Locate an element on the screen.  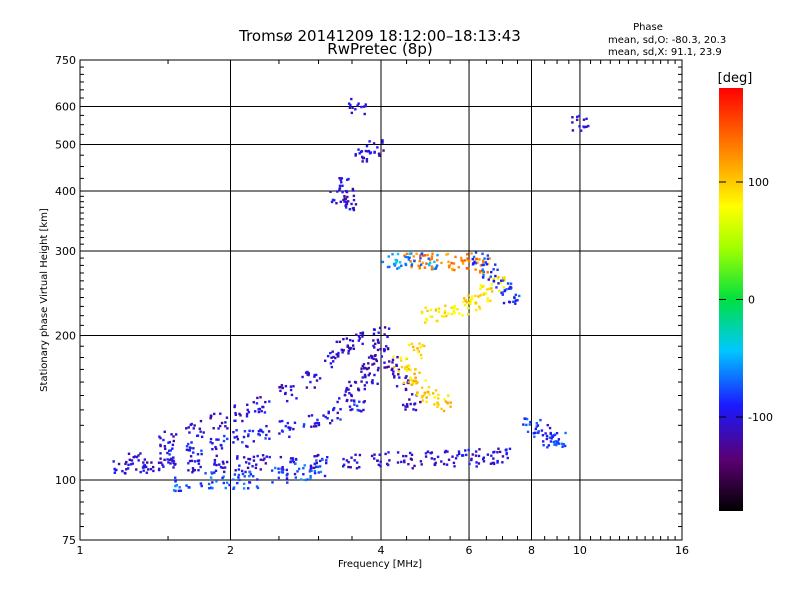
colorbar-label: [deg] is located at coordinates (735, 78).